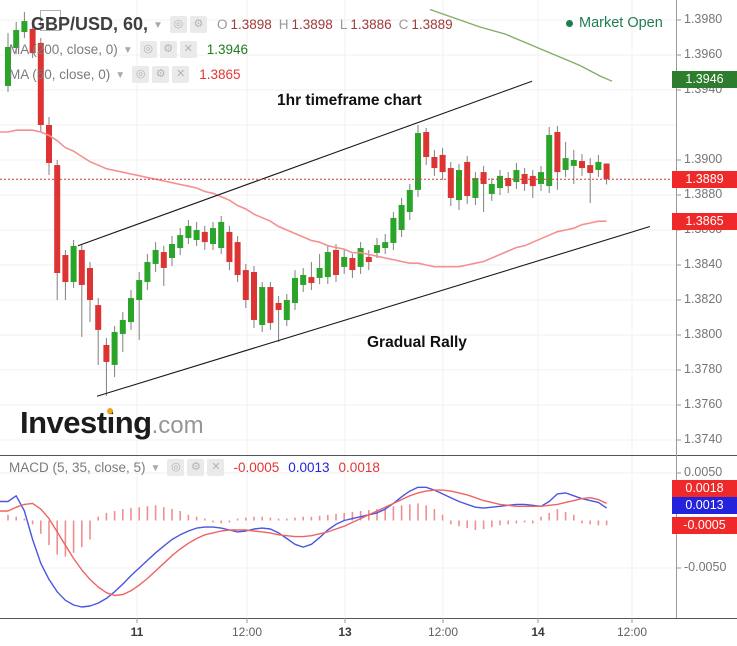 This screenshot has height=646, width=737. What do you see at coordinates (349, 100) in the screenshot?
I see `annotation-timeframe: 1hr timeframe chart` at bounding box center [349, 100].